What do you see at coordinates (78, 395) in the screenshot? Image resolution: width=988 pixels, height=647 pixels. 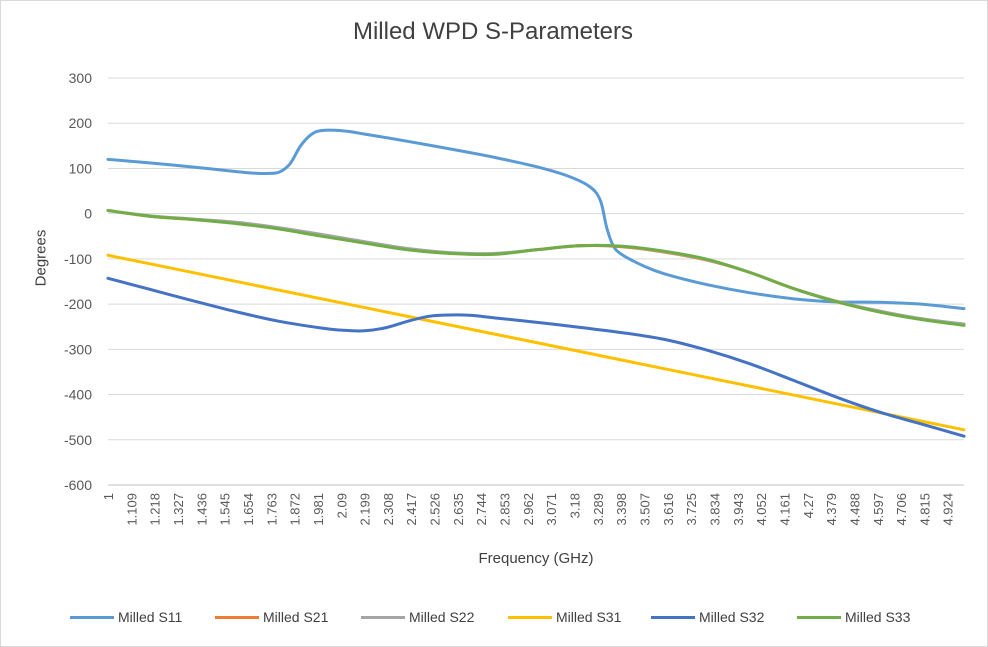 I see `y-tick-label: -400` at bounding box center [78, 395].